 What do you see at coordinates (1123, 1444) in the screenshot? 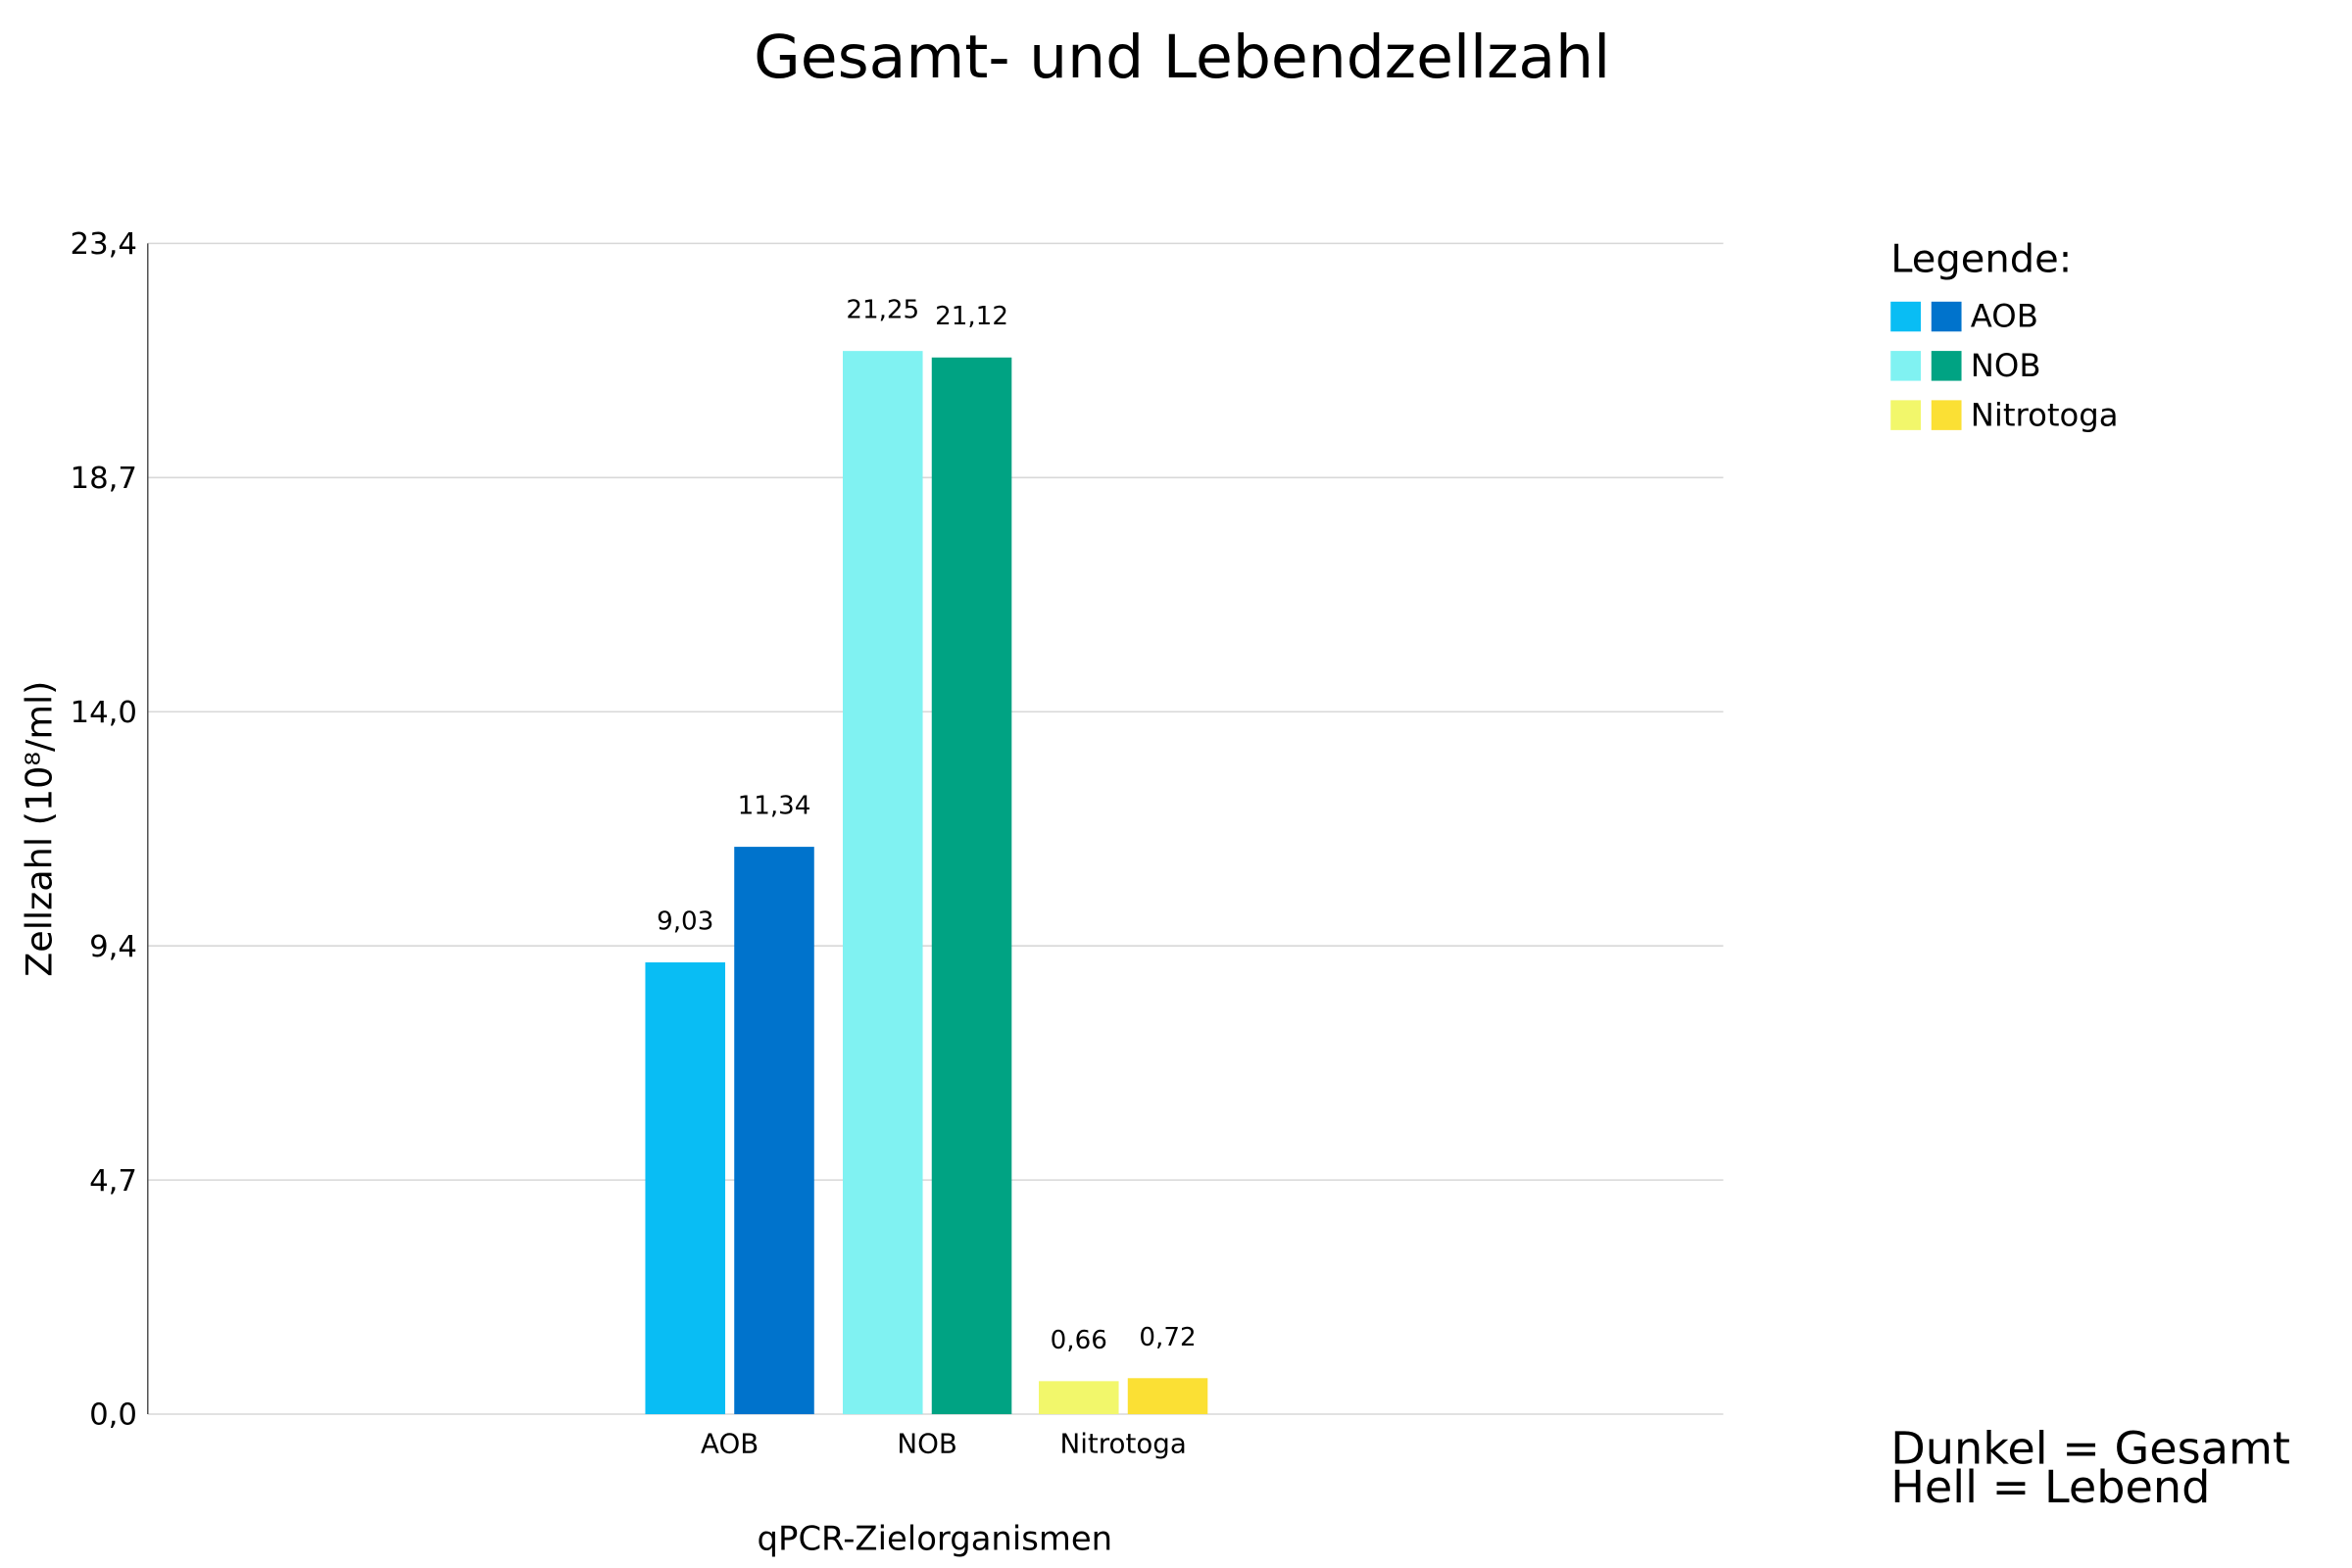
I see `x-tick-label: Nitrotoga` at bounding box center [1123, 1444].